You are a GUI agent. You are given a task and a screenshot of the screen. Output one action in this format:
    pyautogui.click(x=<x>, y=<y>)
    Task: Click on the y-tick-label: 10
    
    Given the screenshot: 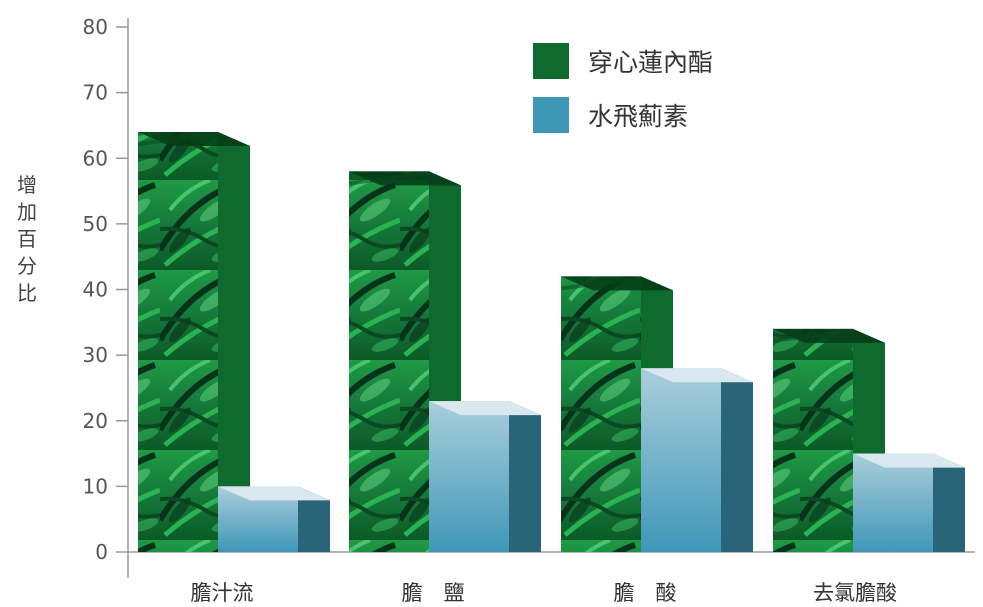 What is the action you would take?
    pyautogui.click(x=95, y=486)
    